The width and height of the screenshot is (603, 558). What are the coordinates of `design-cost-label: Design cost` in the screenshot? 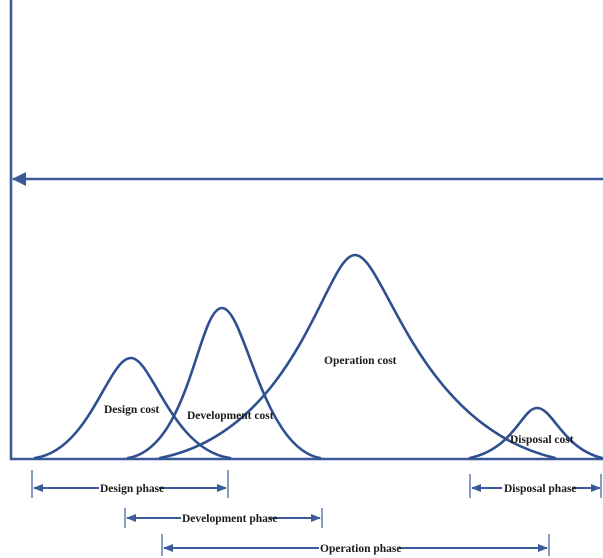 It's located at (131, 410).